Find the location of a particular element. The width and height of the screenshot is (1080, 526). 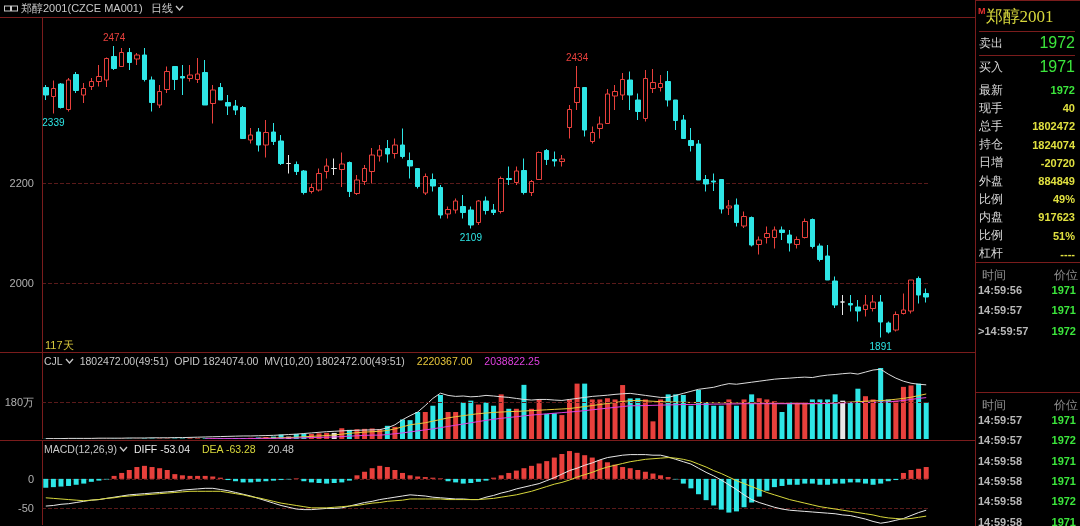

annotation: 1891 is located at coordinates (881, 346).